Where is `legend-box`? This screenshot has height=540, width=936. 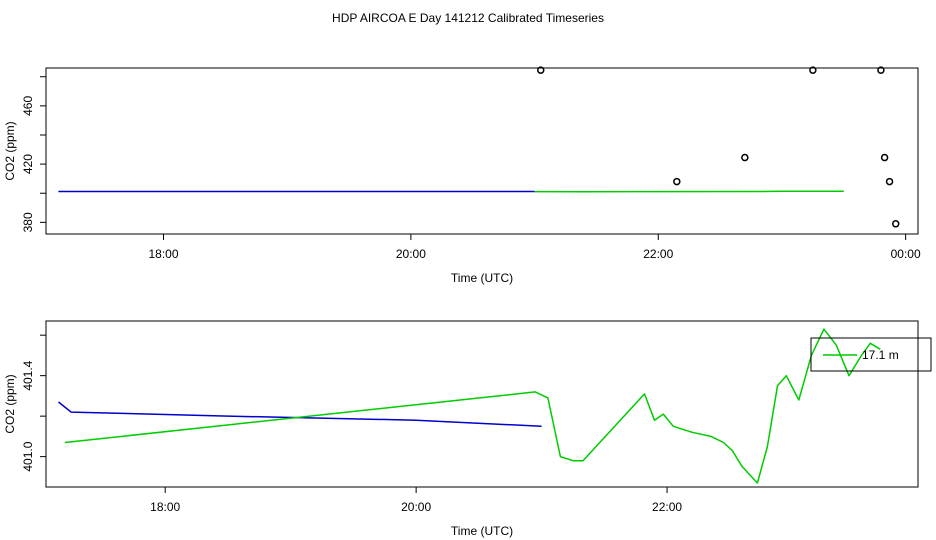 legend-box is located at coordinates (871, 354).